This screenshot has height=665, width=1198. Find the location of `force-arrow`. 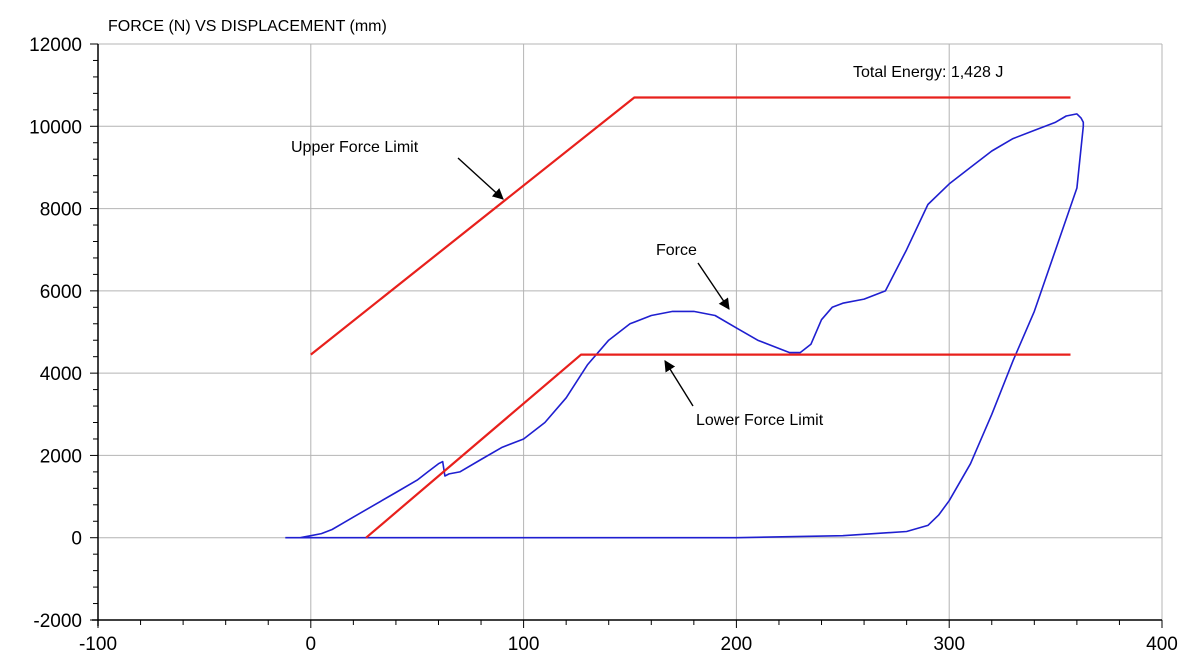

force-arrow is located at coordinates (713, 286).